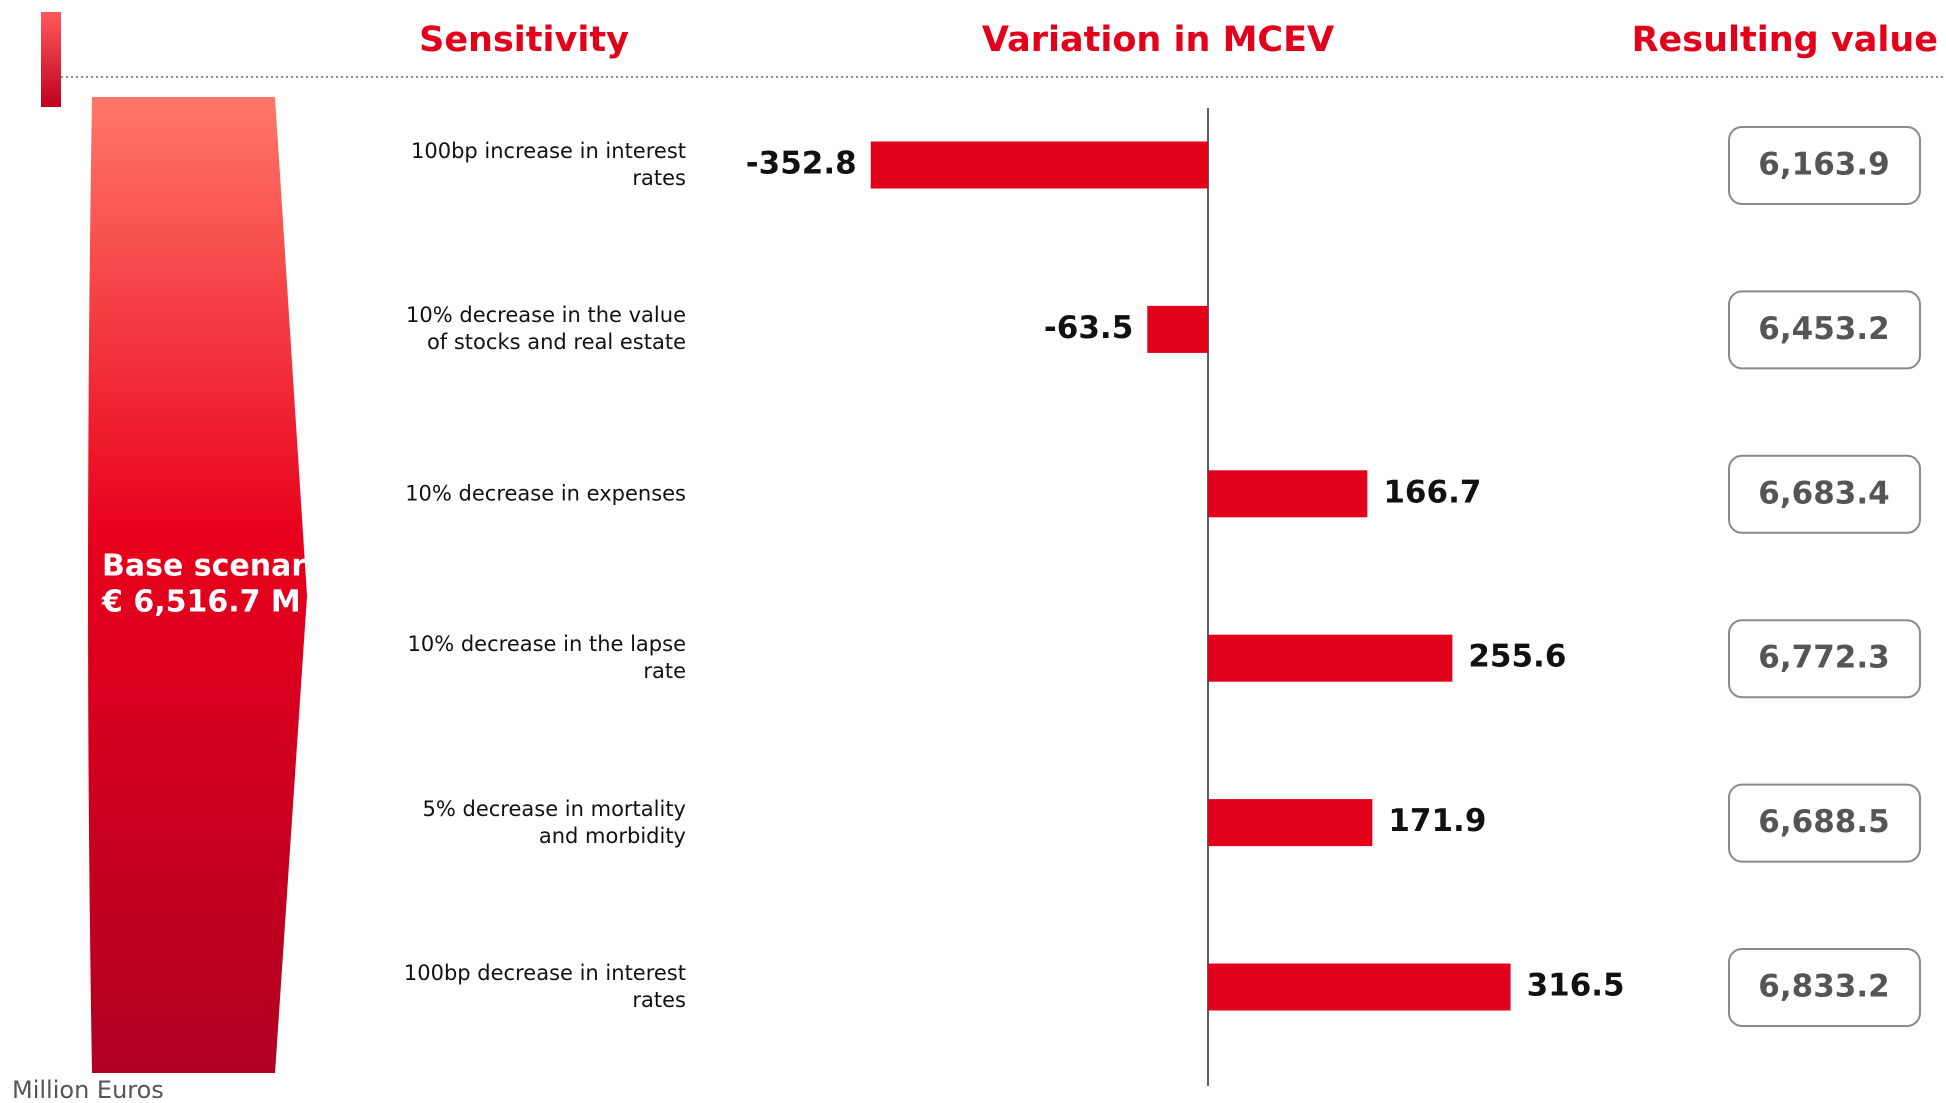 The image size is (1946, 1103). I want to click on base-shape, so click(197, 585).